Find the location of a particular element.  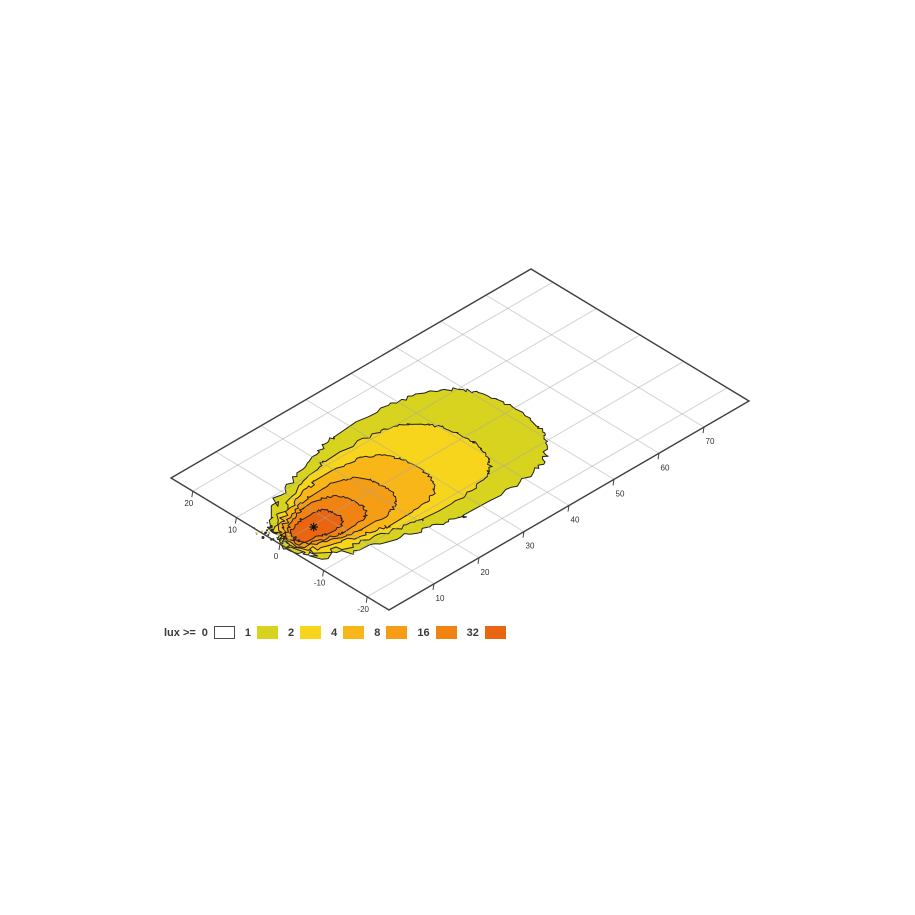

legend-item-0: 0 is located at coordinates (218, 632).